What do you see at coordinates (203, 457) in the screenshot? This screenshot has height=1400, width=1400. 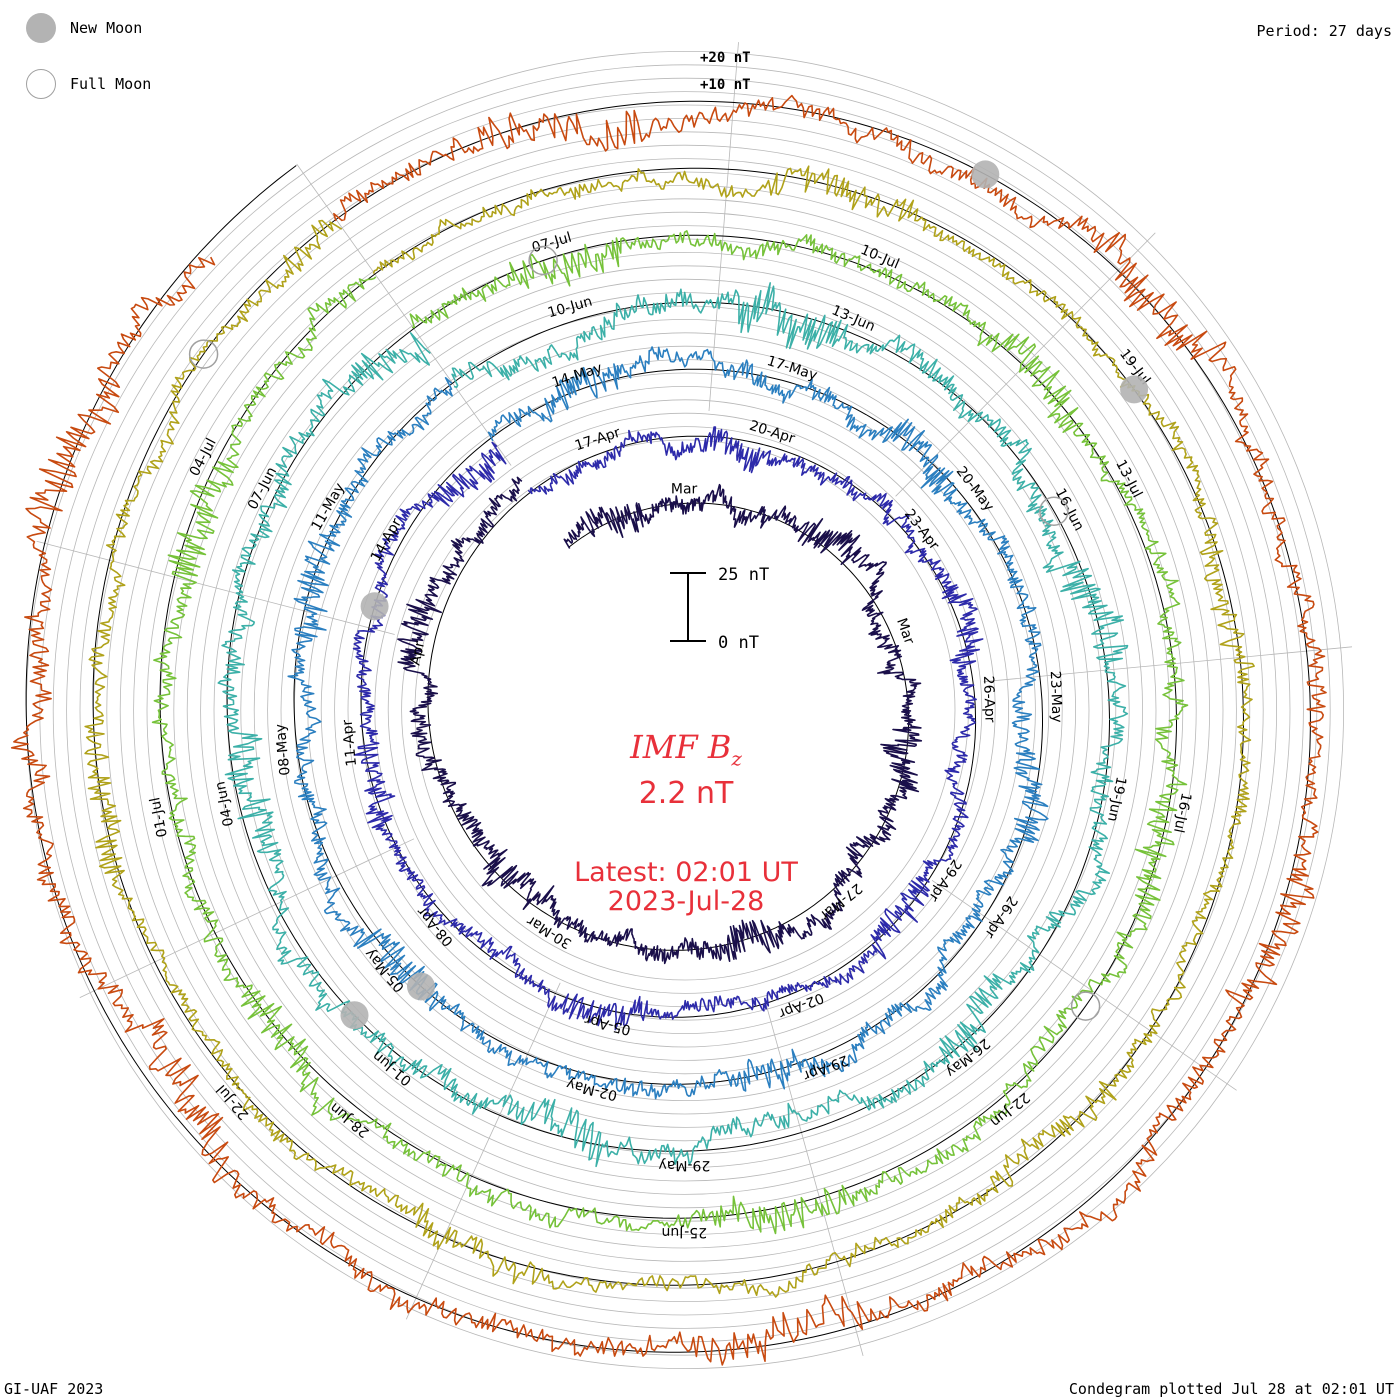 I see `date-label: 04-Jul` at bounding box center [203, 457].